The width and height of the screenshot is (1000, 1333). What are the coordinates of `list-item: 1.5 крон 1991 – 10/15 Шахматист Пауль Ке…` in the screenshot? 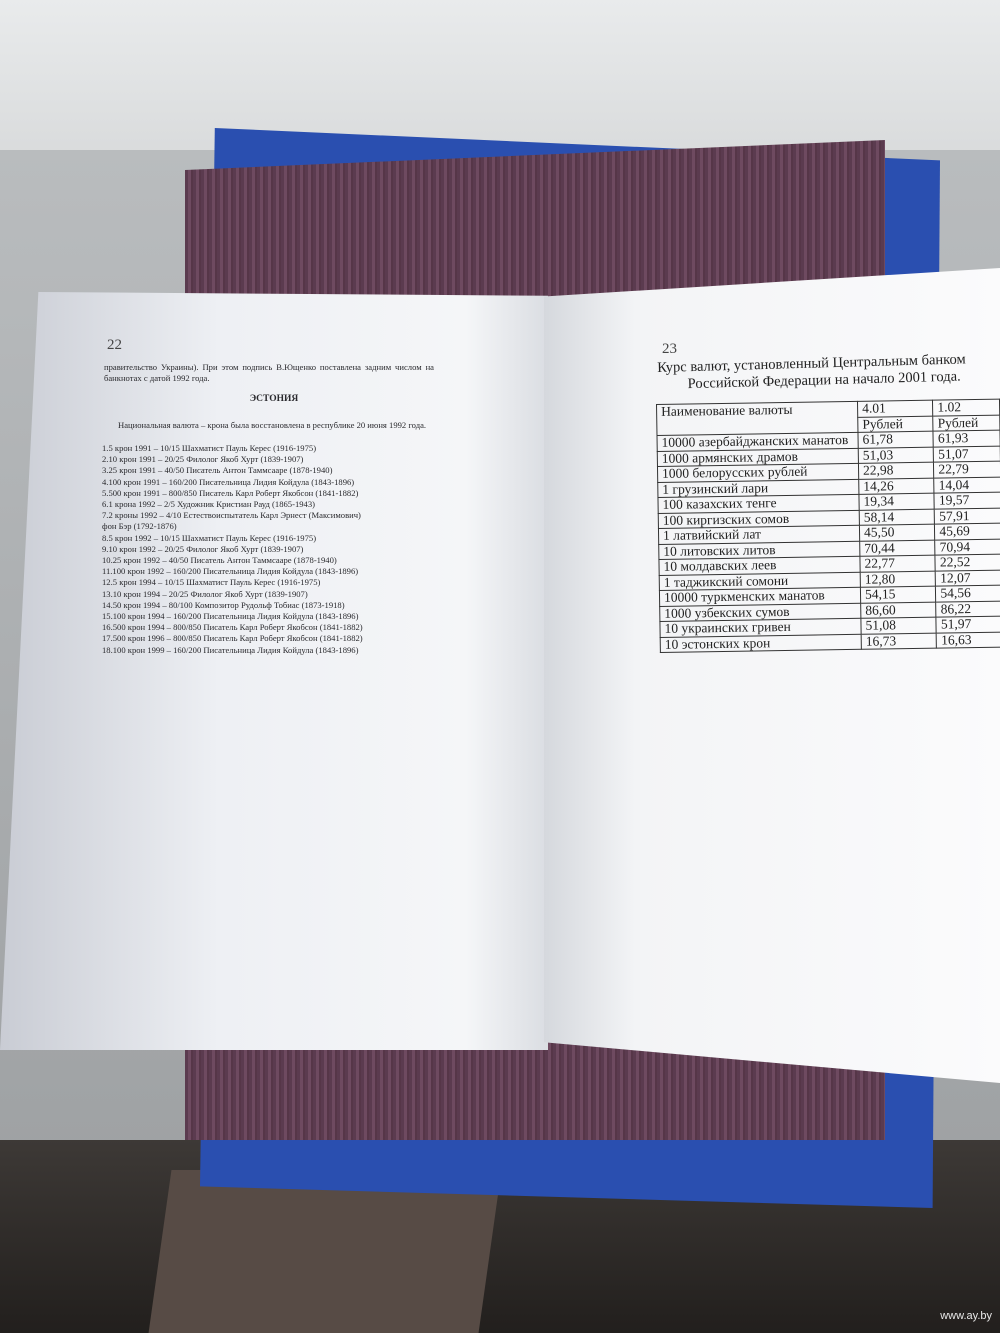 It's located at (209, 448).